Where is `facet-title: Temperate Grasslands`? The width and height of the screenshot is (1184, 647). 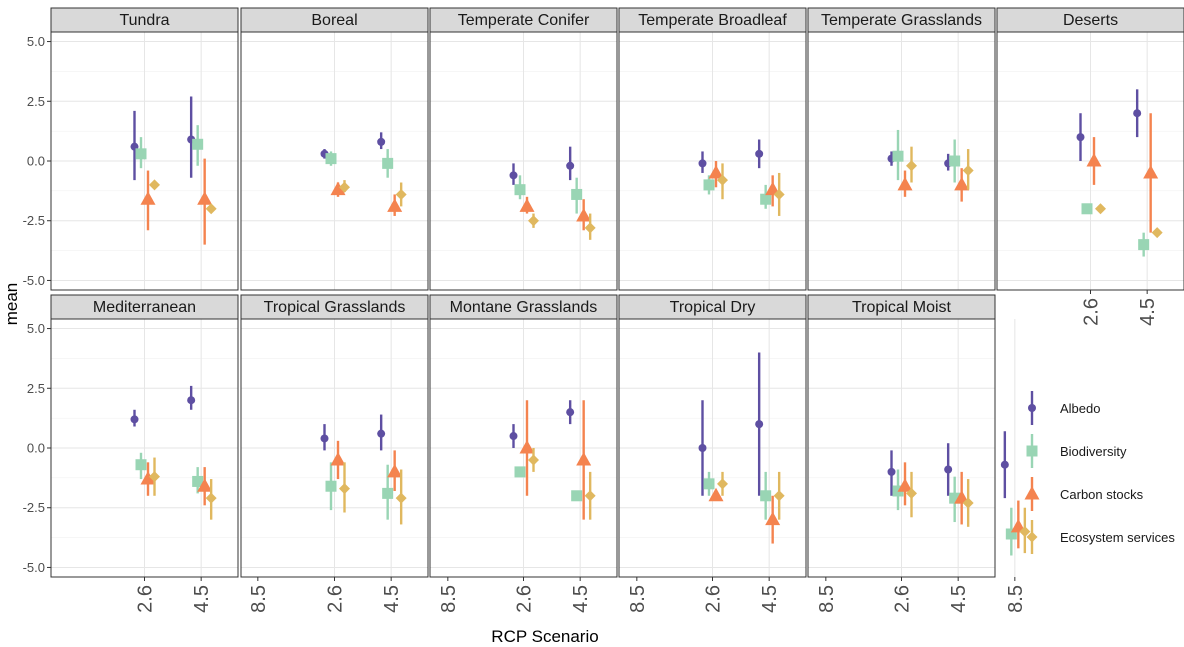
facet-title: Temperate Grasslands is located at coordinates (901, 20).